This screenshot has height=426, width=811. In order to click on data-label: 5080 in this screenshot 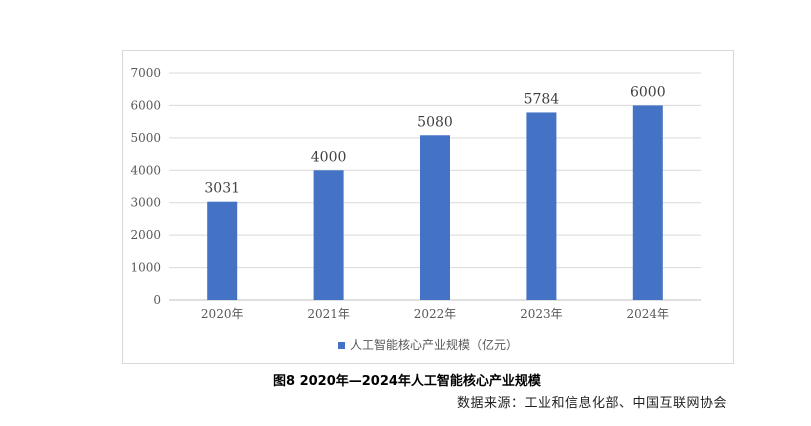, I will do `click(435, 122)`.